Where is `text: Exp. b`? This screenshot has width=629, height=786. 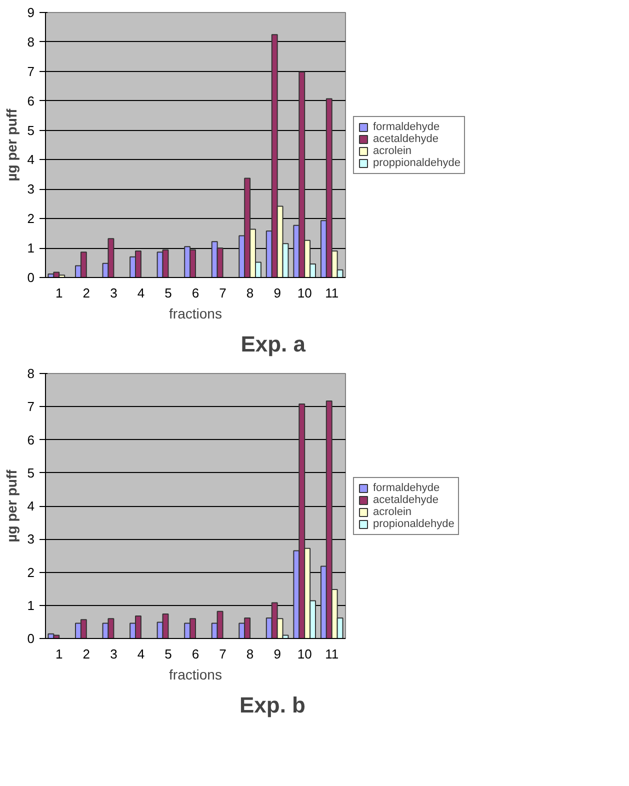 text: Exp. b is located at coordinates (272, 705).